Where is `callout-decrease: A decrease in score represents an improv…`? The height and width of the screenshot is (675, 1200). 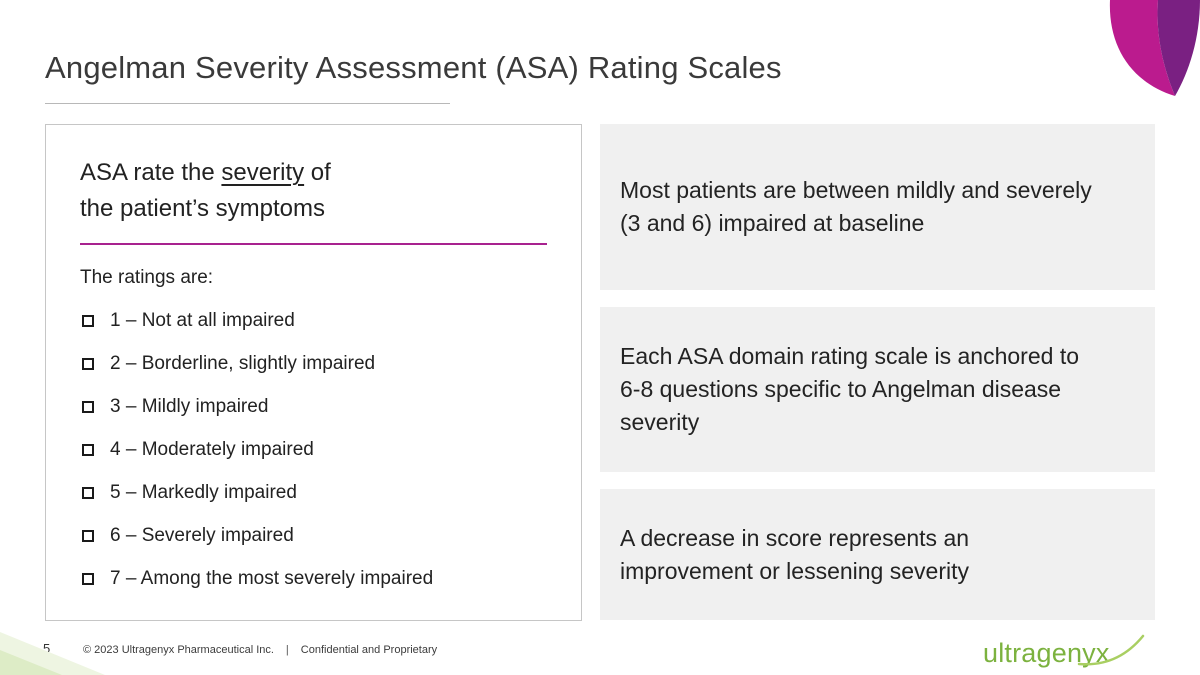
callout-decrease: A decrease in score represents an improv… is located at coordinates (877, 554).